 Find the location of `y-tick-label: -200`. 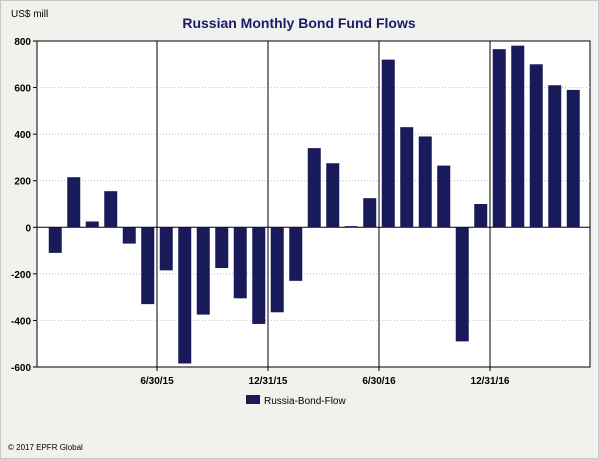

y-tick-label: -200 is located at coordinates (21, 275).